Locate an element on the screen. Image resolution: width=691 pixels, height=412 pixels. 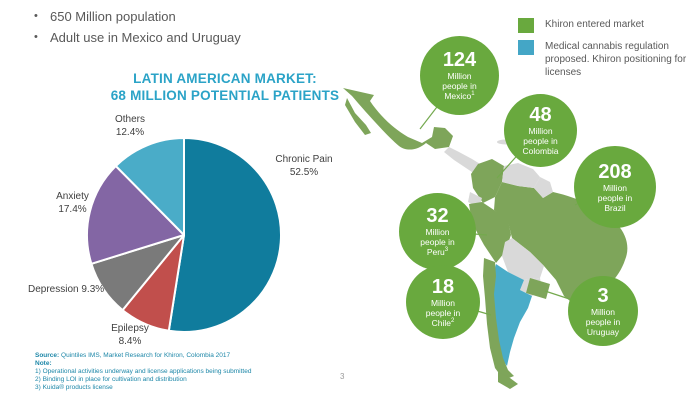
marker-country: Mexico is located at coordinates (458, 96).